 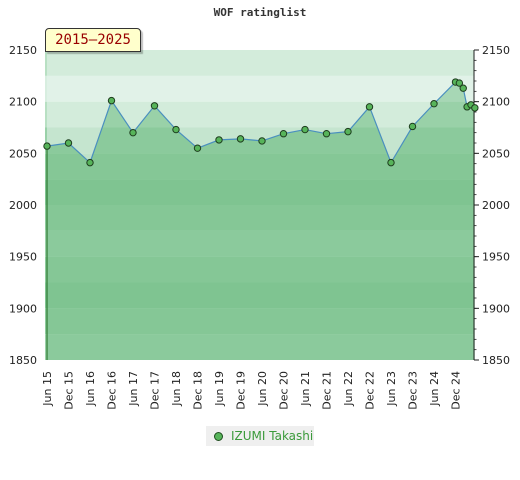 What do you see at coordinates (434, 389) in the screenshot?
I see `x-tick-label: Jun 24` at bounding box center [434, 389].